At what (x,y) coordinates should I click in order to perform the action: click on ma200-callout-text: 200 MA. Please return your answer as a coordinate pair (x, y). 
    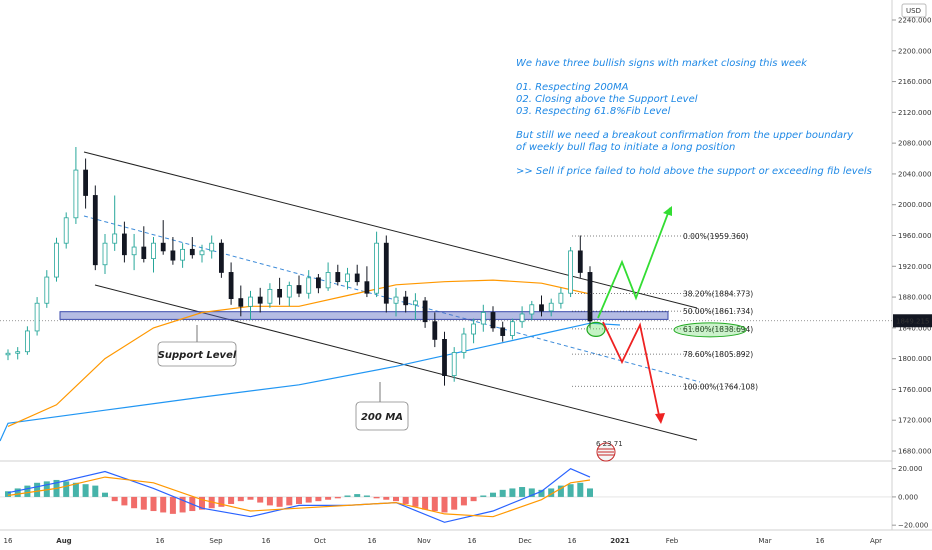
    Looking at the image, I should click on (382, 417).